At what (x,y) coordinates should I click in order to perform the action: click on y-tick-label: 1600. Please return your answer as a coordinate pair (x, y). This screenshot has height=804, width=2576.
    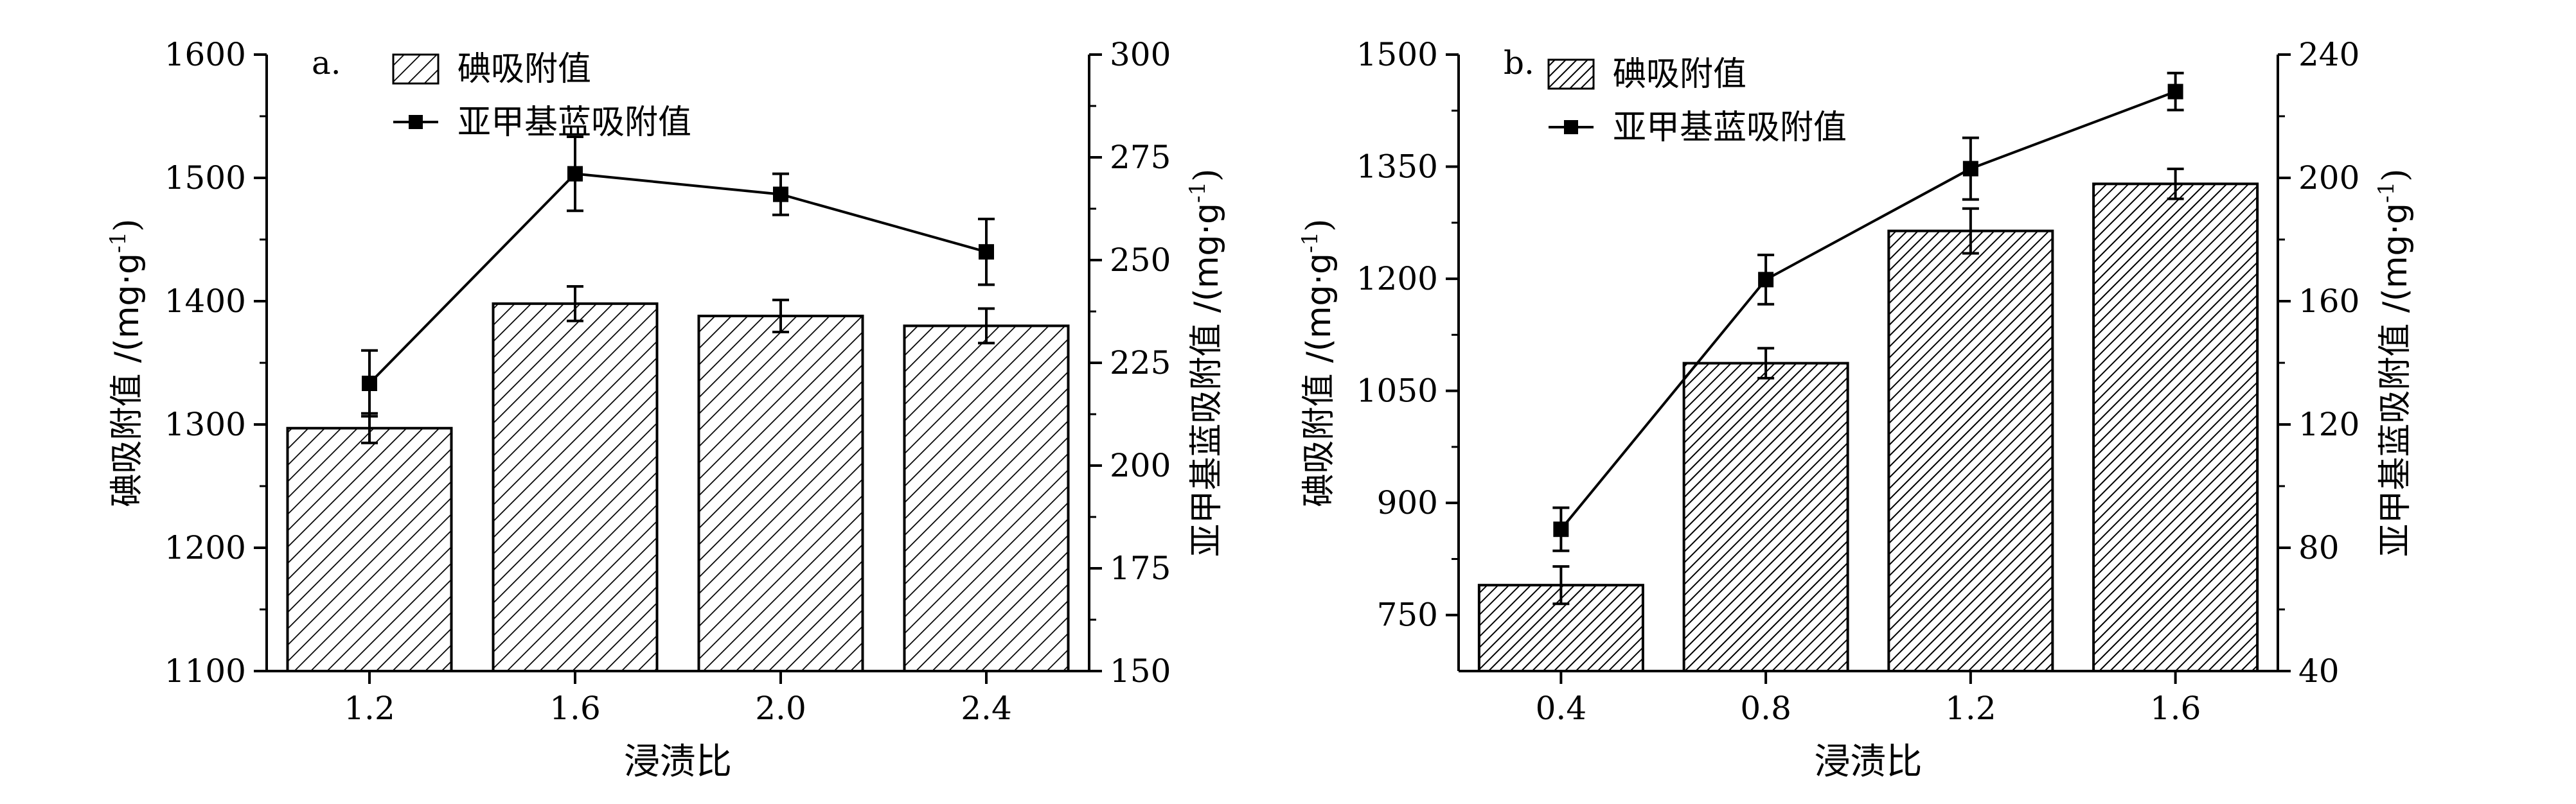
    Looking at the image, I should click on (205, 54).